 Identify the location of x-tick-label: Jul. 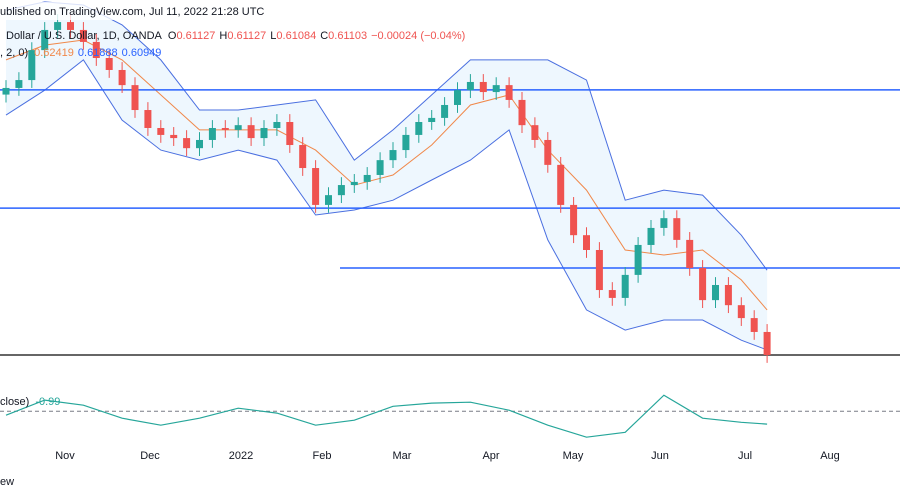
(745, 456).